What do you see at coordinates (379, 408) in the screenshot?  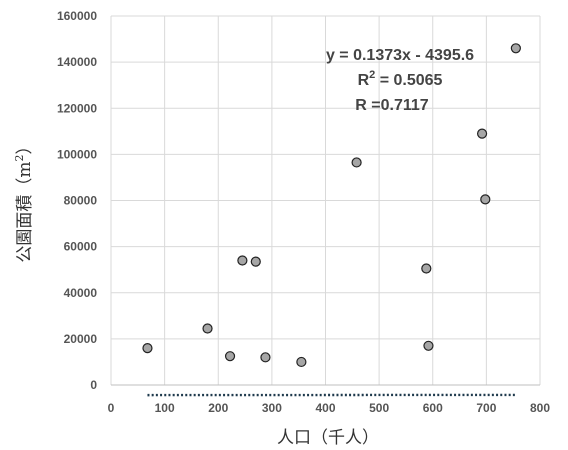 I see `x-tick-label: 500` at bounding box center [379, 408].